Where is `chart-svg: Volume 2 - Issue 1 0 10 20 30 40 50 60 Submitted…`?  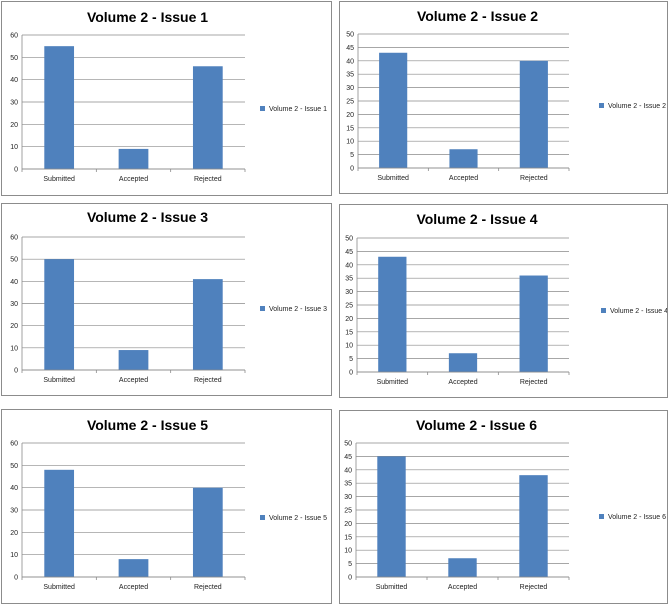 chart-svg: Volume 2 - Issue 1 0 10 20 30 40 50 60 Submitted… is located at coordinates (168, 96).